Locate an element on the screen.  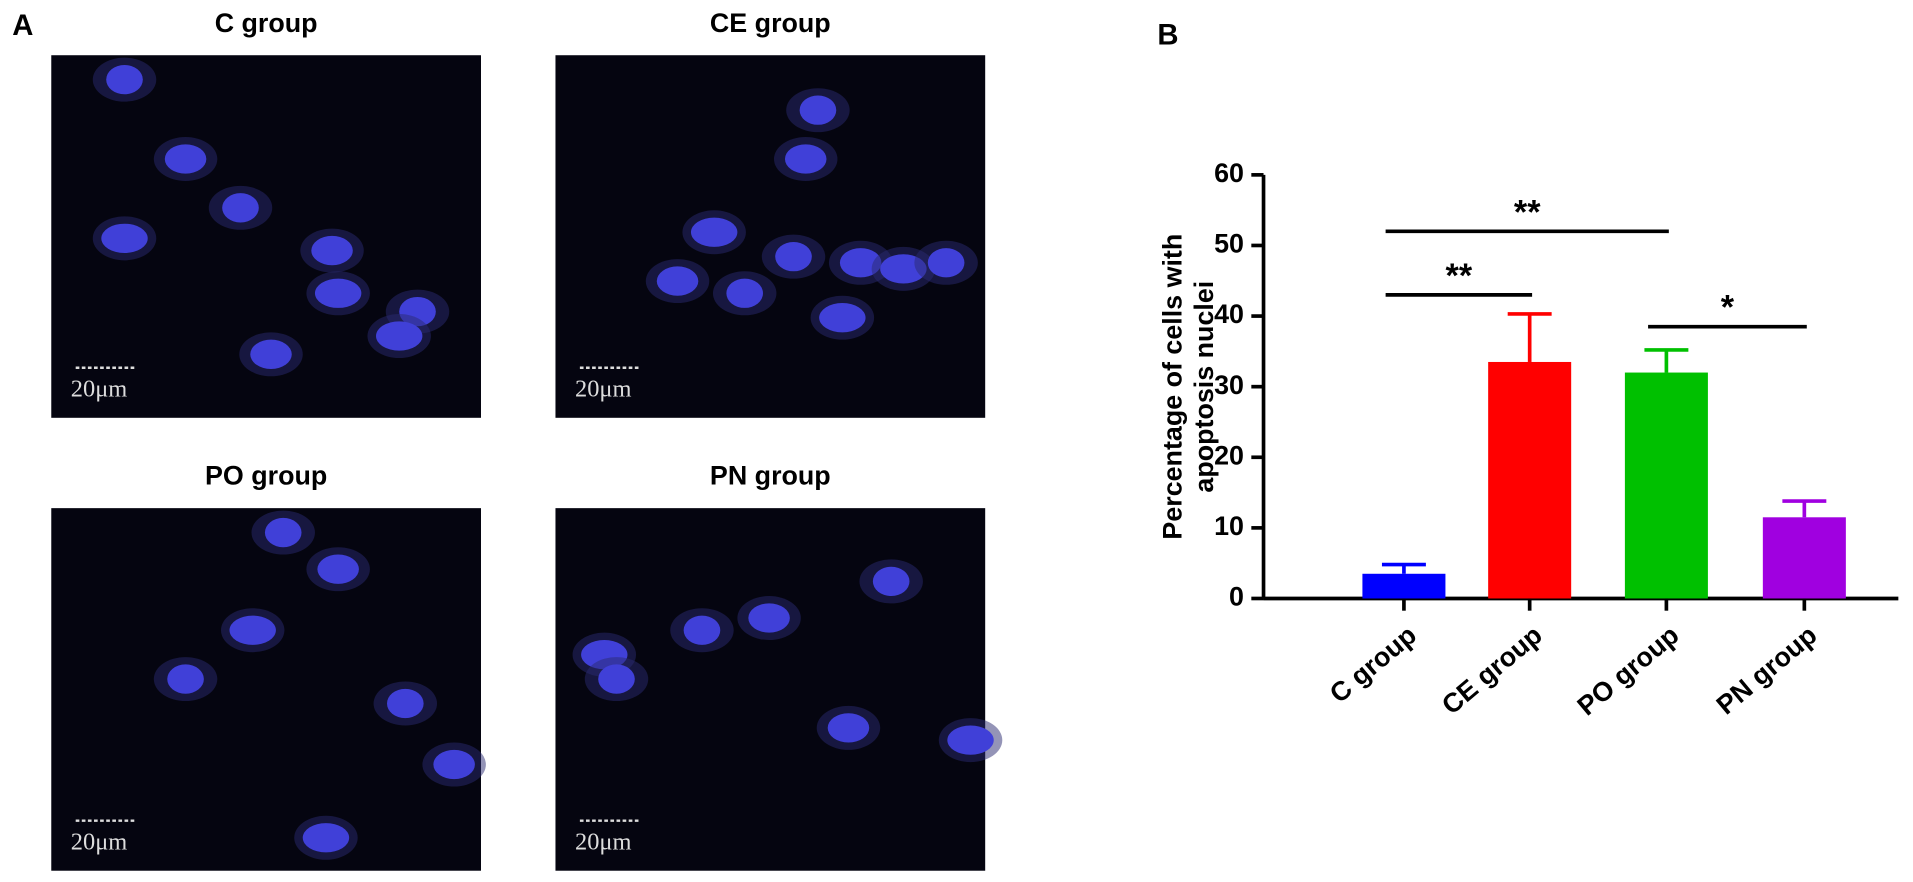
image-title: PN group is located at coordinates (770, 476).